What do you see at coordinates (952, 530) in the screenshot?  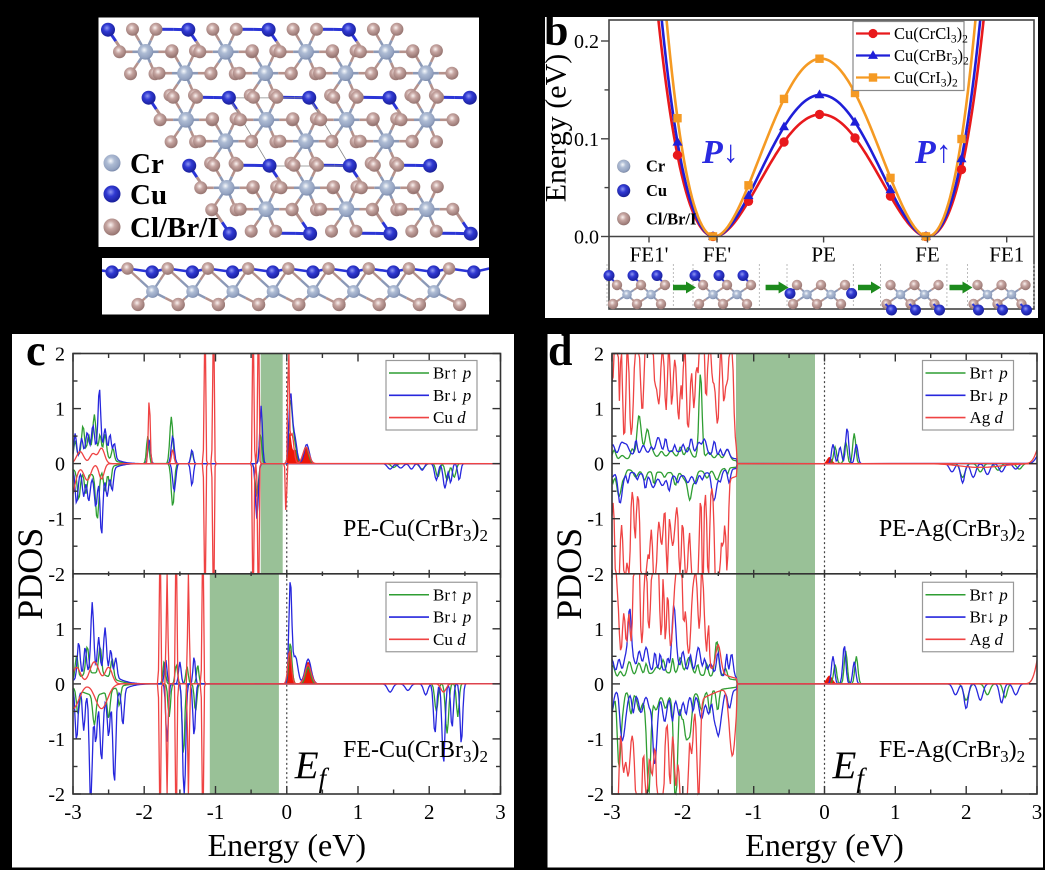 I see `svg-text: PE-Ag(CrBr3)2` at bounding box center [952, 530].